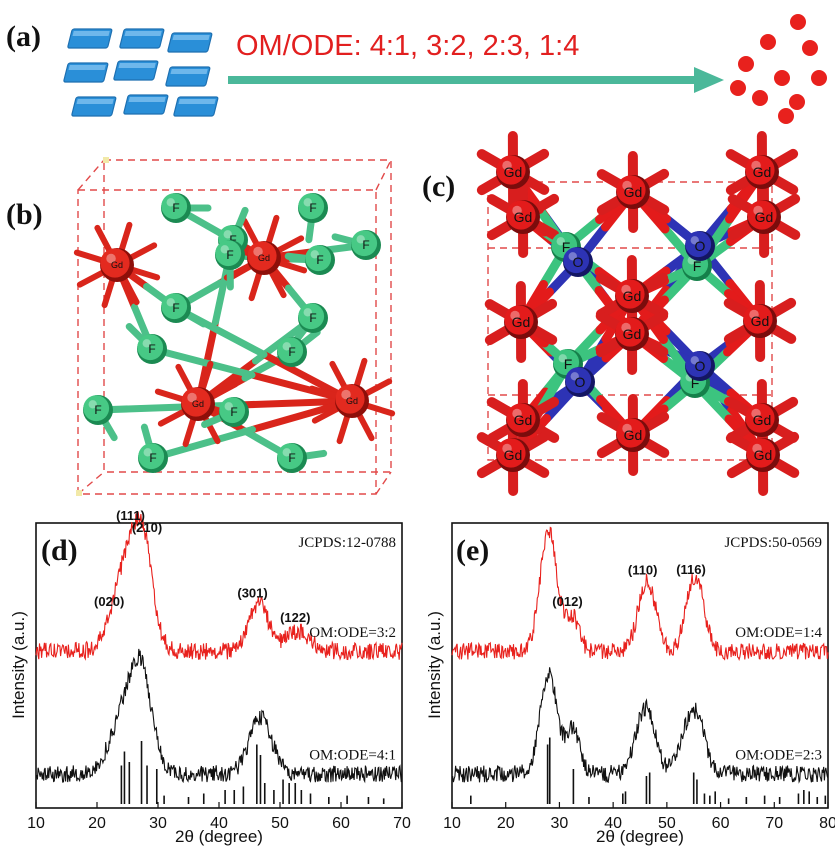 The height and width of the screenshot is (852, 835). What do you see at coordinates (778, 633) in the screenshot?
I see `series-label-e-1: OM:ODE=1:4` at bounding box center [778, 633].